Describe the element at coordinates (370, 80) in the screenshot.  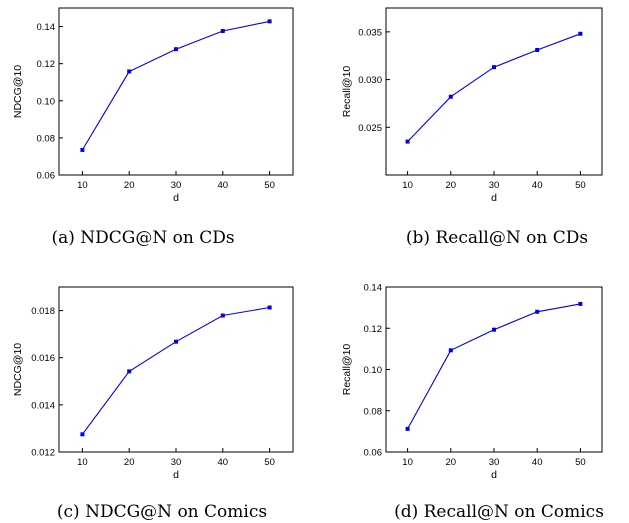
I see `y-tick-label: 0.030` at that location.